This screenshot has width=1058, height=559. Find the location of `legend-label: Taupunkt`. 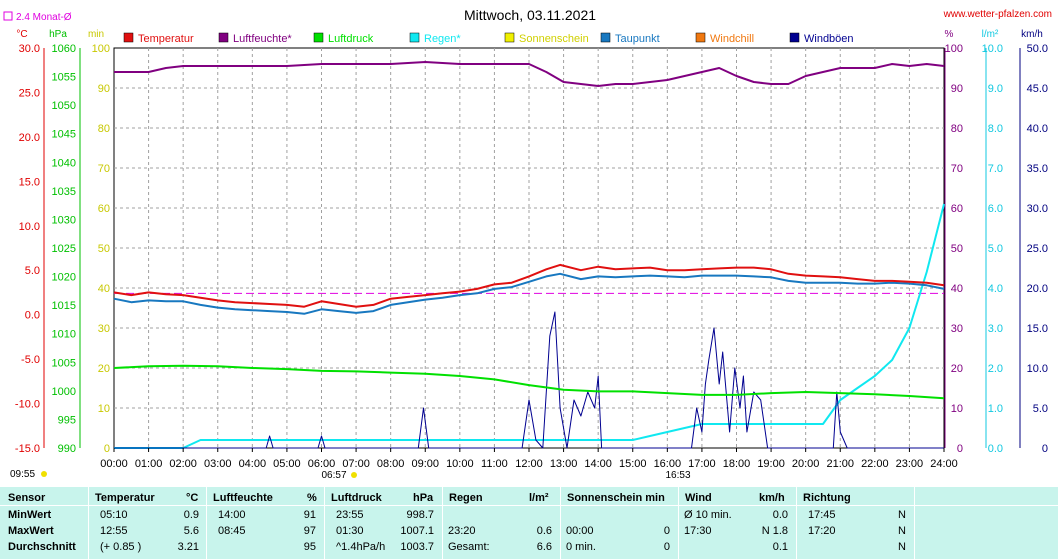

legend-label: Taupunkt is located at coordinates (637, 39).